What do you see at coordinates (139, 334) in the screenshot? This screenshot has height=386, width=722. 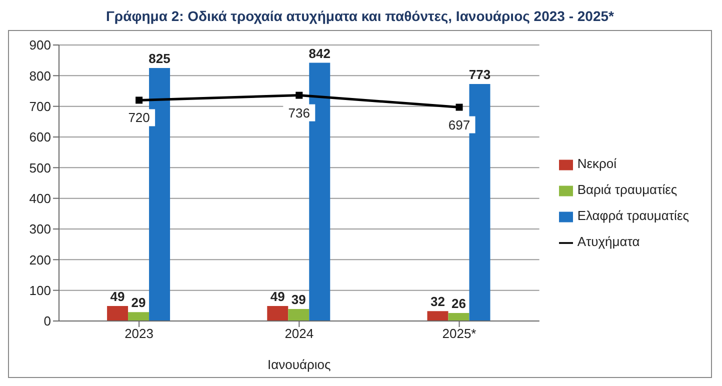 I see `x-tick-label: 2023` at bounding box center [139, 334].